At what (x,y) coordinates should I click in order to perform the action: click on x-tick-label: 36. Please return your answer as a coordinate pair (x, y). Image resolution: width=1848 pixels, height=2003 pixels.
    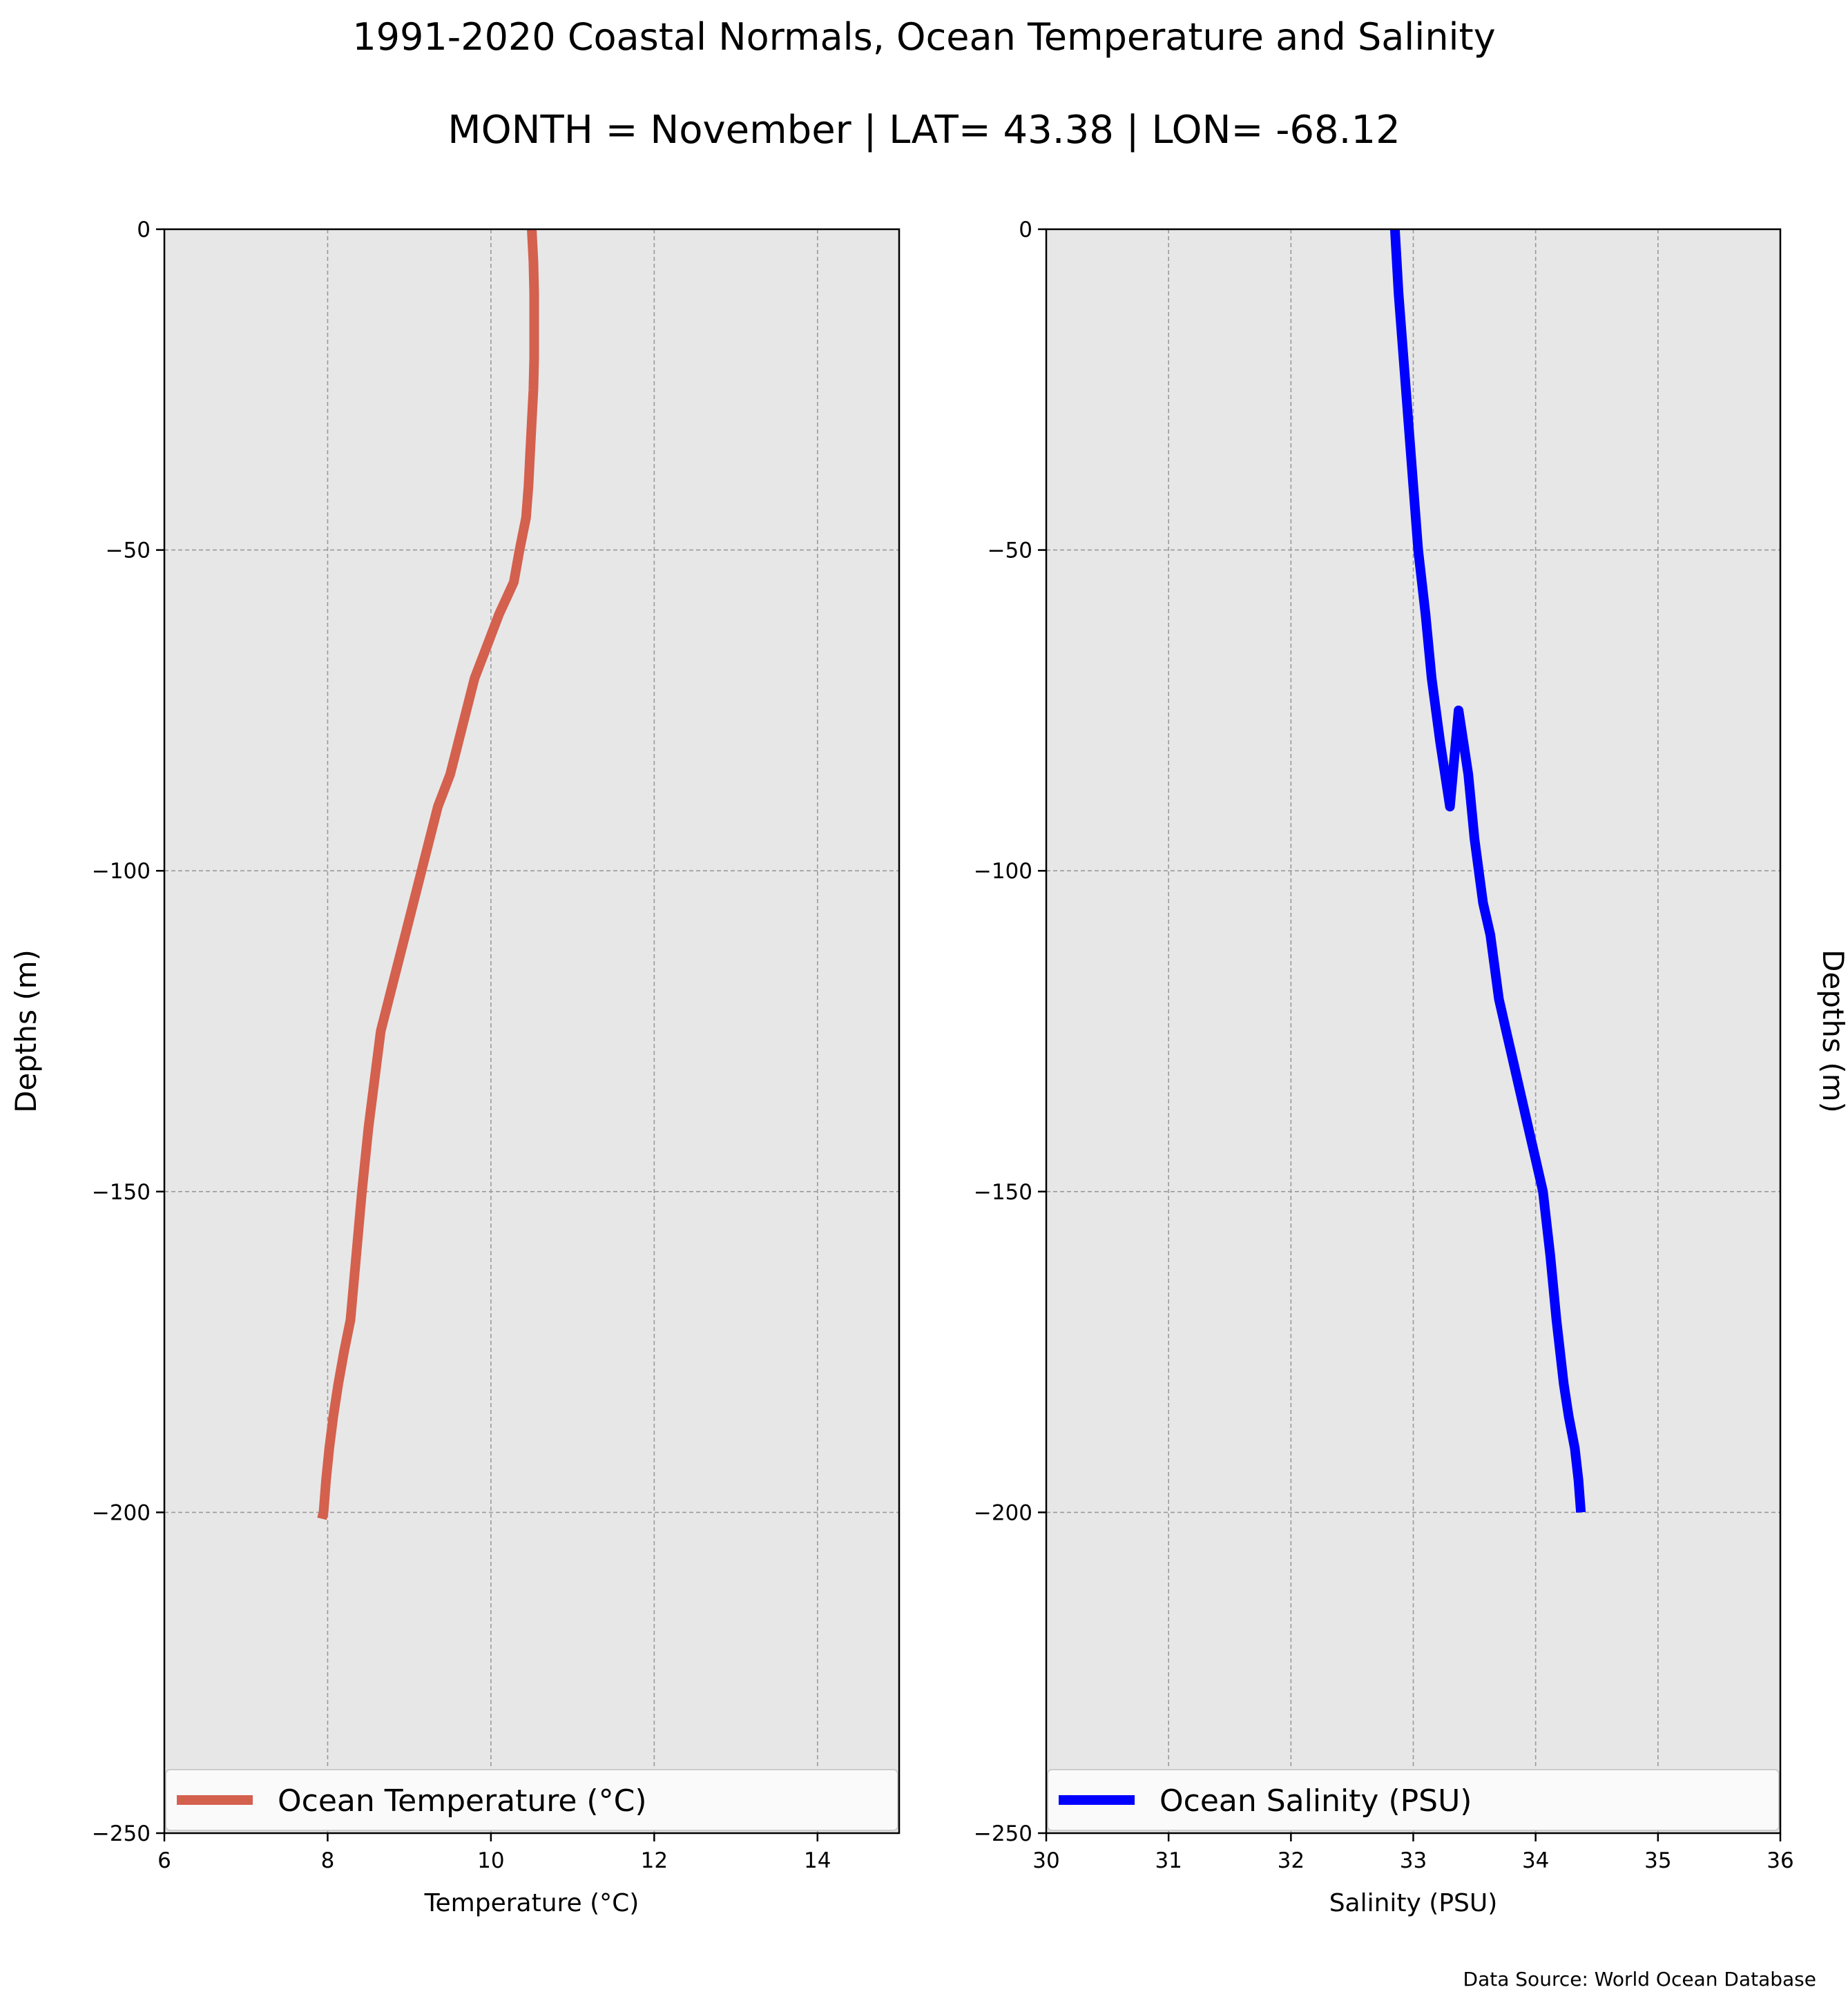
    Looking at the image, I should click on (1780, 1861).